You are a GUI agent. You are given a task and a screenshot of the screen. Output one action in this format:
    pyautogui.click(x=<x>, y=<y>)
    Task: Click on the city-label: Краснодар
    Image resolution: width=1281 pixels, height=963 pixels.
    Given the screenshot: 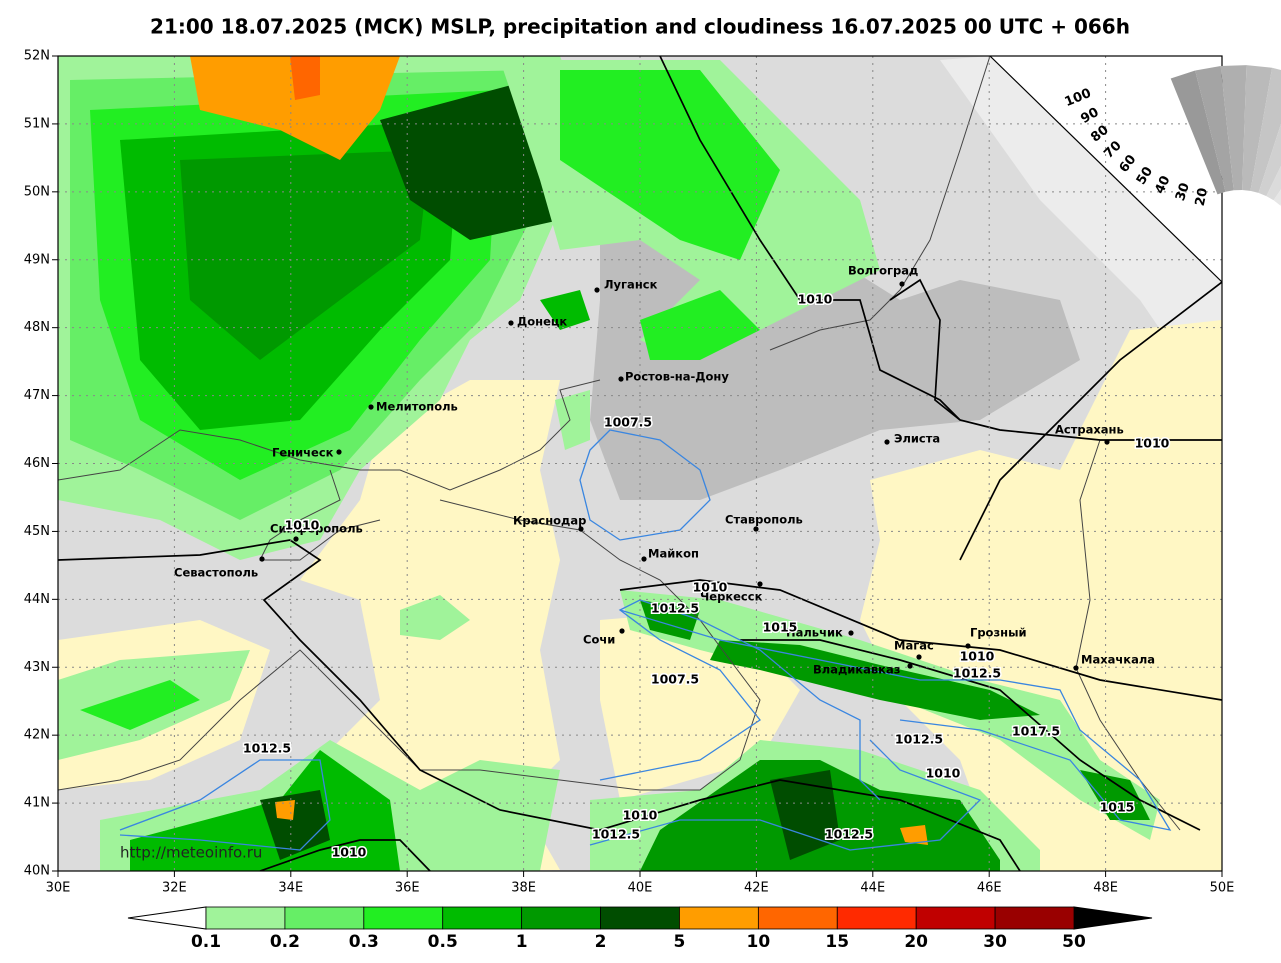 What is the action you would take?
    pyautogui.click(x=549, y=521)
    